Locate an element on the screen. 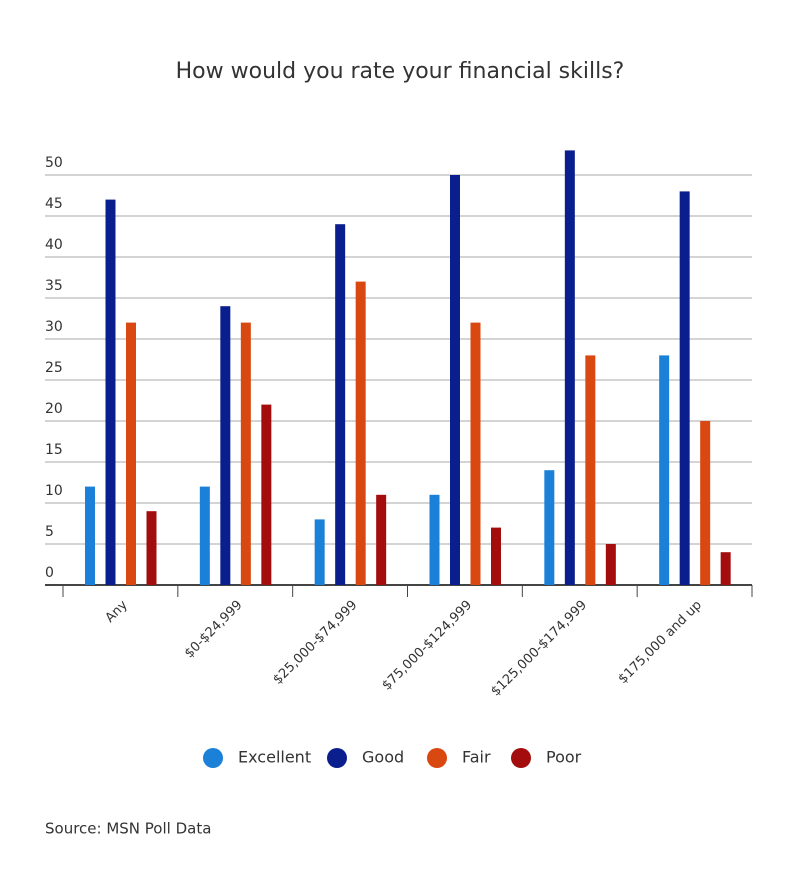 This screenshot has height=886, width=800. y-tick-label: 0 is located at coordinates (49, 573).